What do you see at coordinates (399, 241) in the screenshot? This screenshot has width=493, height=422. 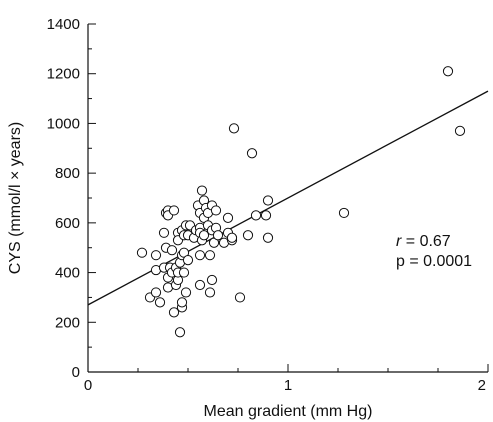 I see `r-symbol: r` at bounding box center [399, 241].